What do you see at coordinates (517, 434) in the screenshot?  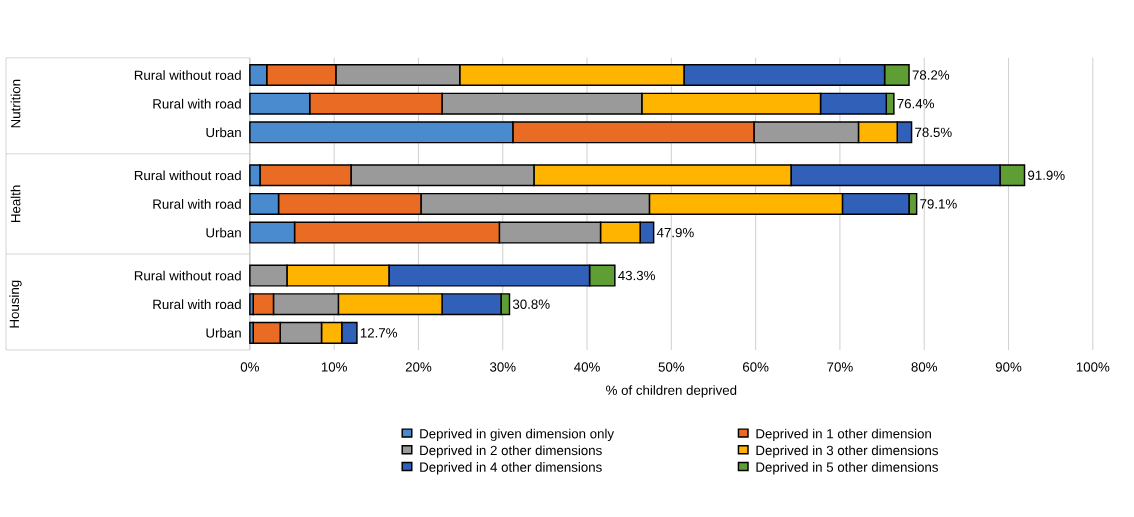 I see `legend-label: Deprived in given dimension only` at bounding box center [517, 434].